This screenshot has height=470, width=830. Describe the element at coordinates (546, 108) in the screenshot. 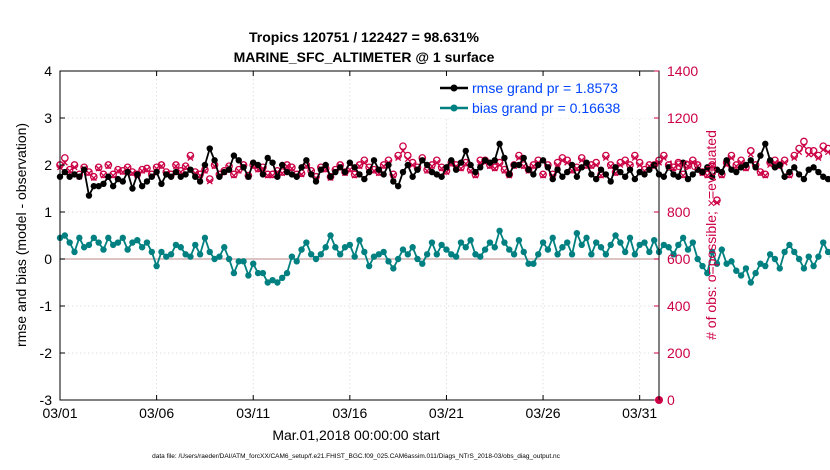

I see `legend-bias-label: bias grand pr = 0.16638` at that location.